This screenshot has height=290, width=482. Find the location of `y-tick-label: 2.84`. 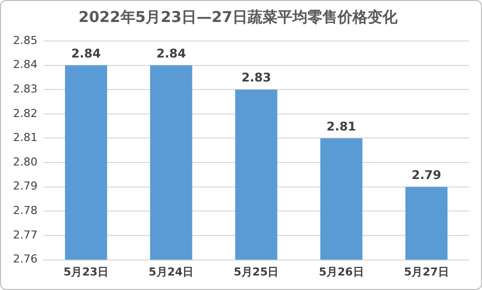

y-tick-label: 2.84 is located at coordinates (25, 65).